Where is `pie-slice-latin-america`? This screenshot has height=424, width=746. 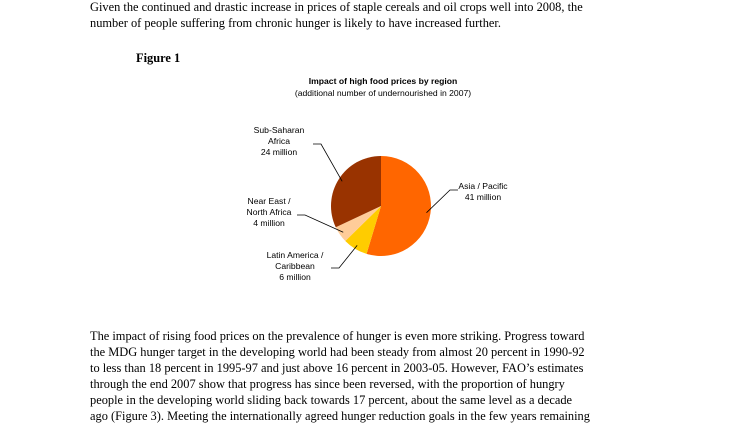 pie-slice-latin-america is located at coordinates (363, 230).